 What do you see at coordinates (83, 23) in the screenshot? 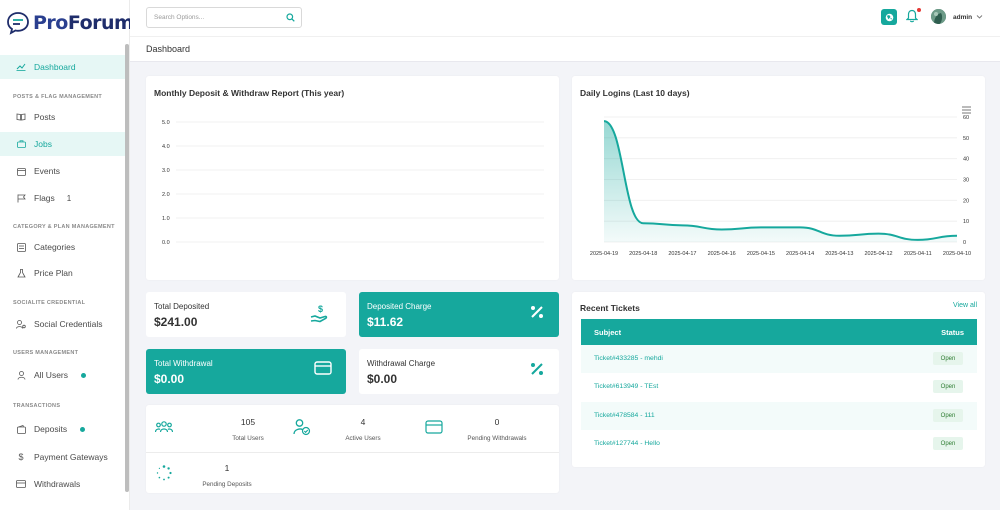
I see `logo-text: ProForum` at bounding box center [83, 23].